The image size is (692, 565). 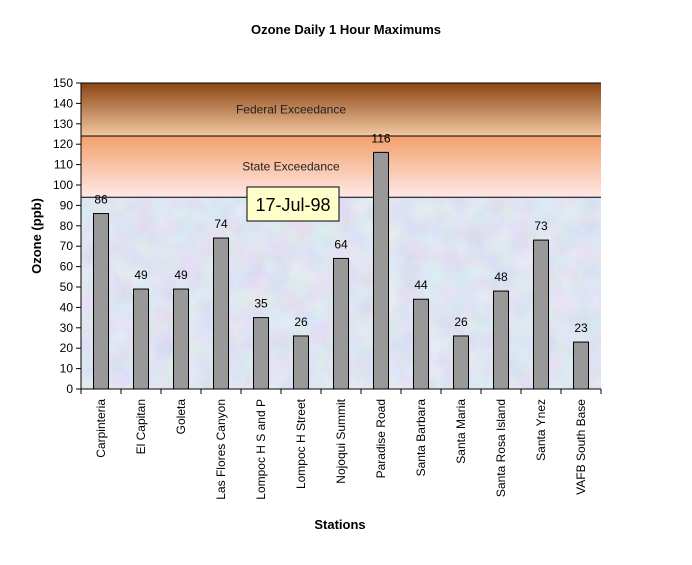 What do you see at coordinates (501, 340) in the screenshot?
I see `bar-santa-rosa-island` at bounding box center [501, 340].